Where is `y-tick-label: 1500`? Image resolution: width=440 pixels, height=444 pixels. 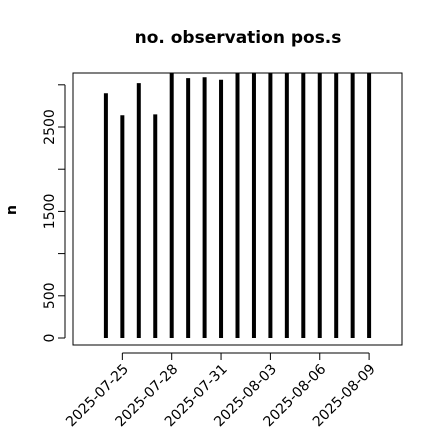 y-tick-label: 1500 is located at coordinates (50, 212).